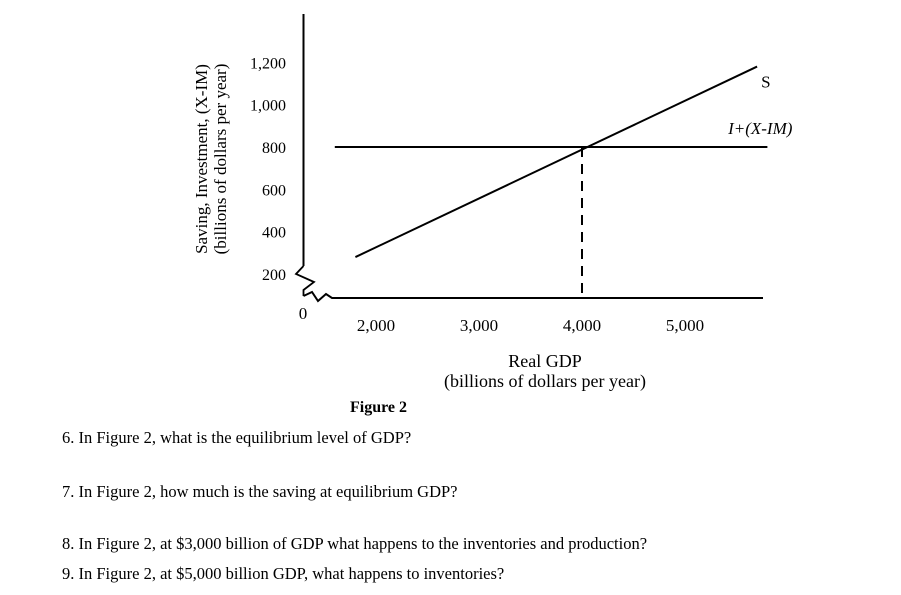 The image size is (901, 595). Describe the element at coordinates (556, 161) in the screenshot. I see `series-line-s` at that location.